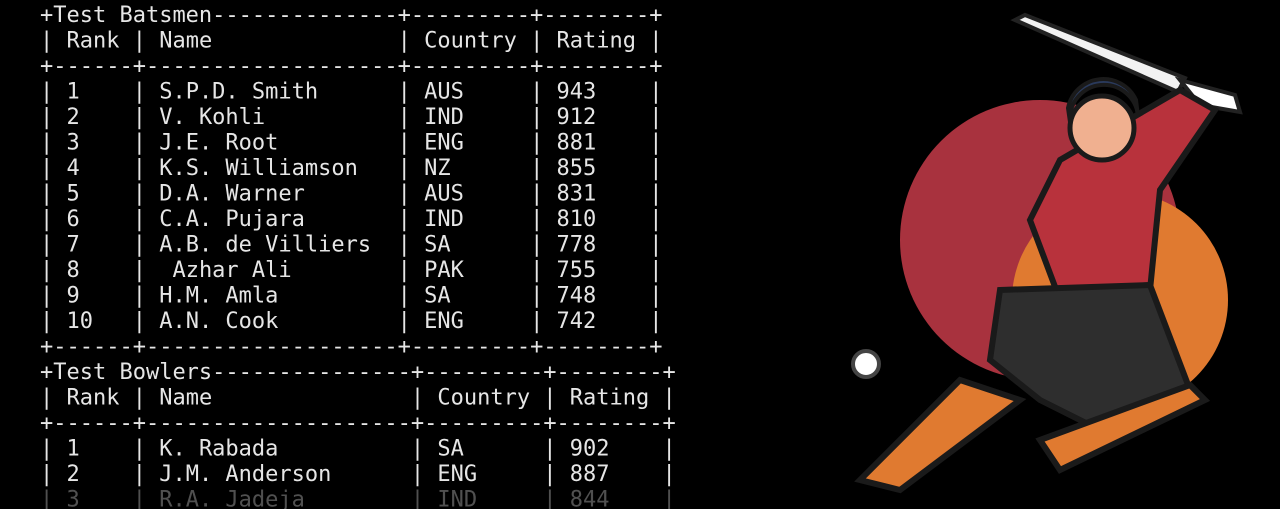 The image size is (1280, 509). What do you see at coordinates (577, 194) in the screenshot?
I see `table-cell: 831` at bounding box center [577, 194].